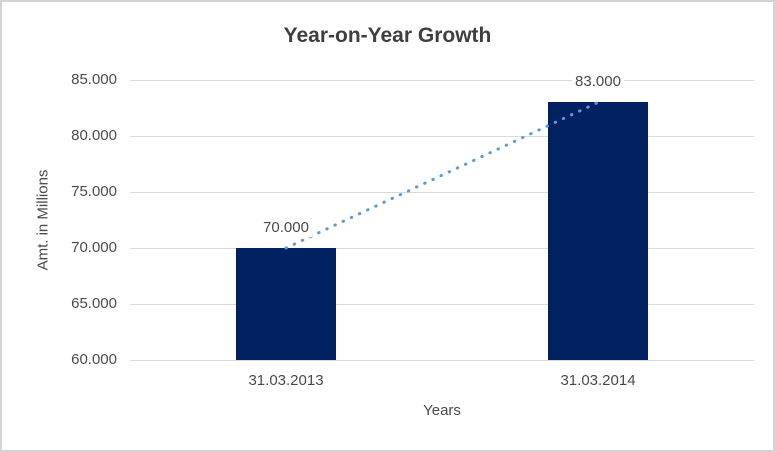 This screenshot has width=775, height=452. What do you see at coordinates (286, 380) in the screenshot?
I see `x-tick-label: 31.03.2013` at bounding box center [286, 380].